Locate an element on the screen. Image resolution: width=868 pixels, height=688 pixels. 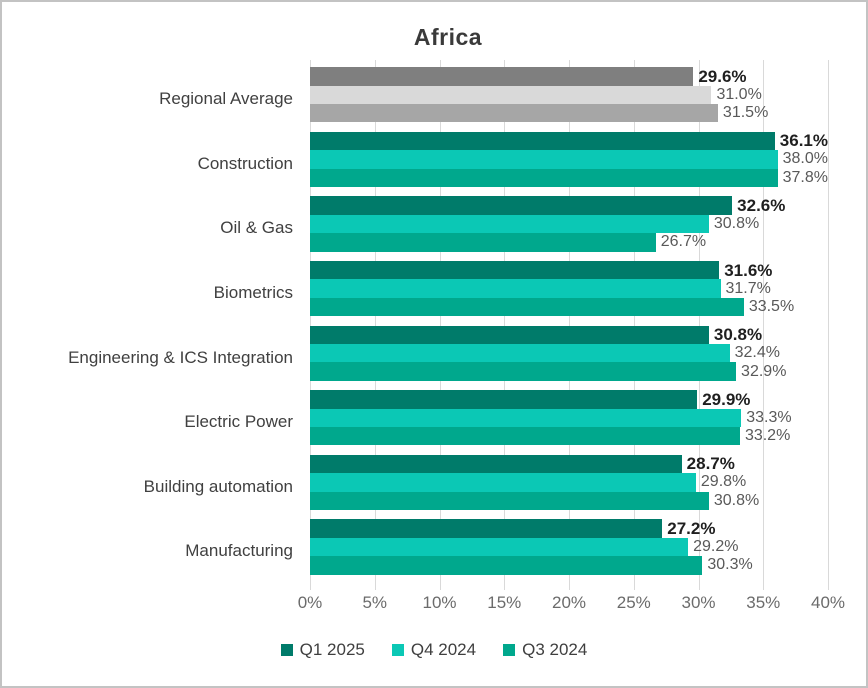
bar-value-label: 33.3% is located at coordinates (769, 417).